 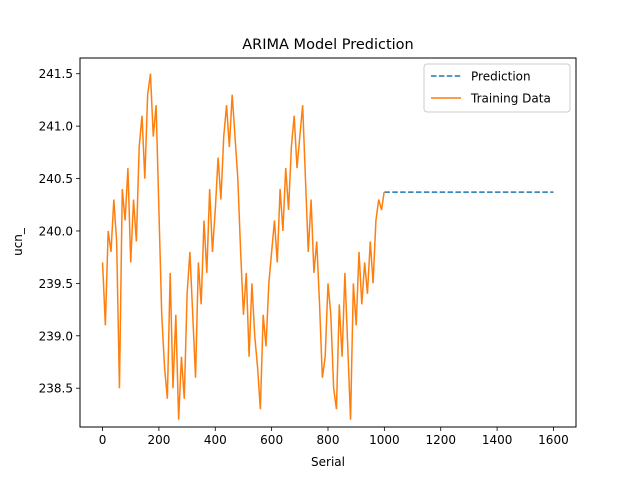 I want to click on y-axis-label: ucn_, so click(x=18, y=241).